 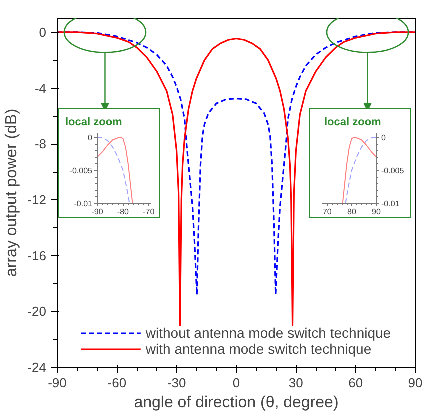 I want to click on legend-label: without antenna mode switch technique, so click(x=269, y=333).